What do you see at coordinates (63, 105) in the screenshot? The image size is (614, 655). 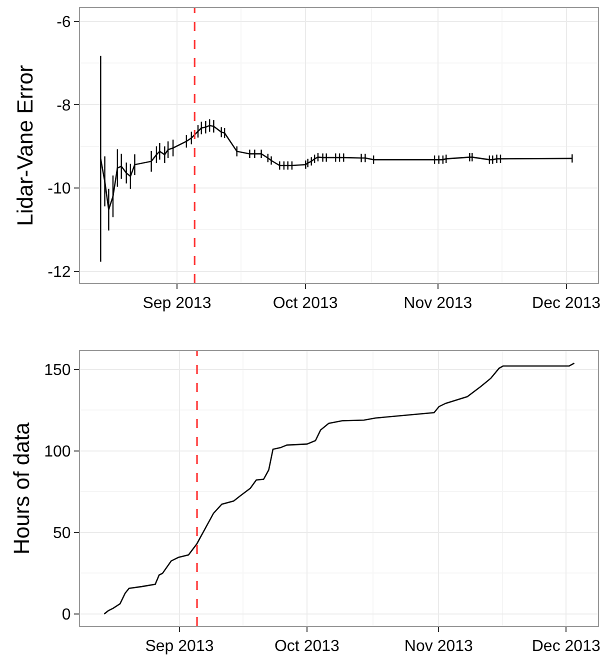 I see `y-tick-label: -8` at bounding box center [63, 105].